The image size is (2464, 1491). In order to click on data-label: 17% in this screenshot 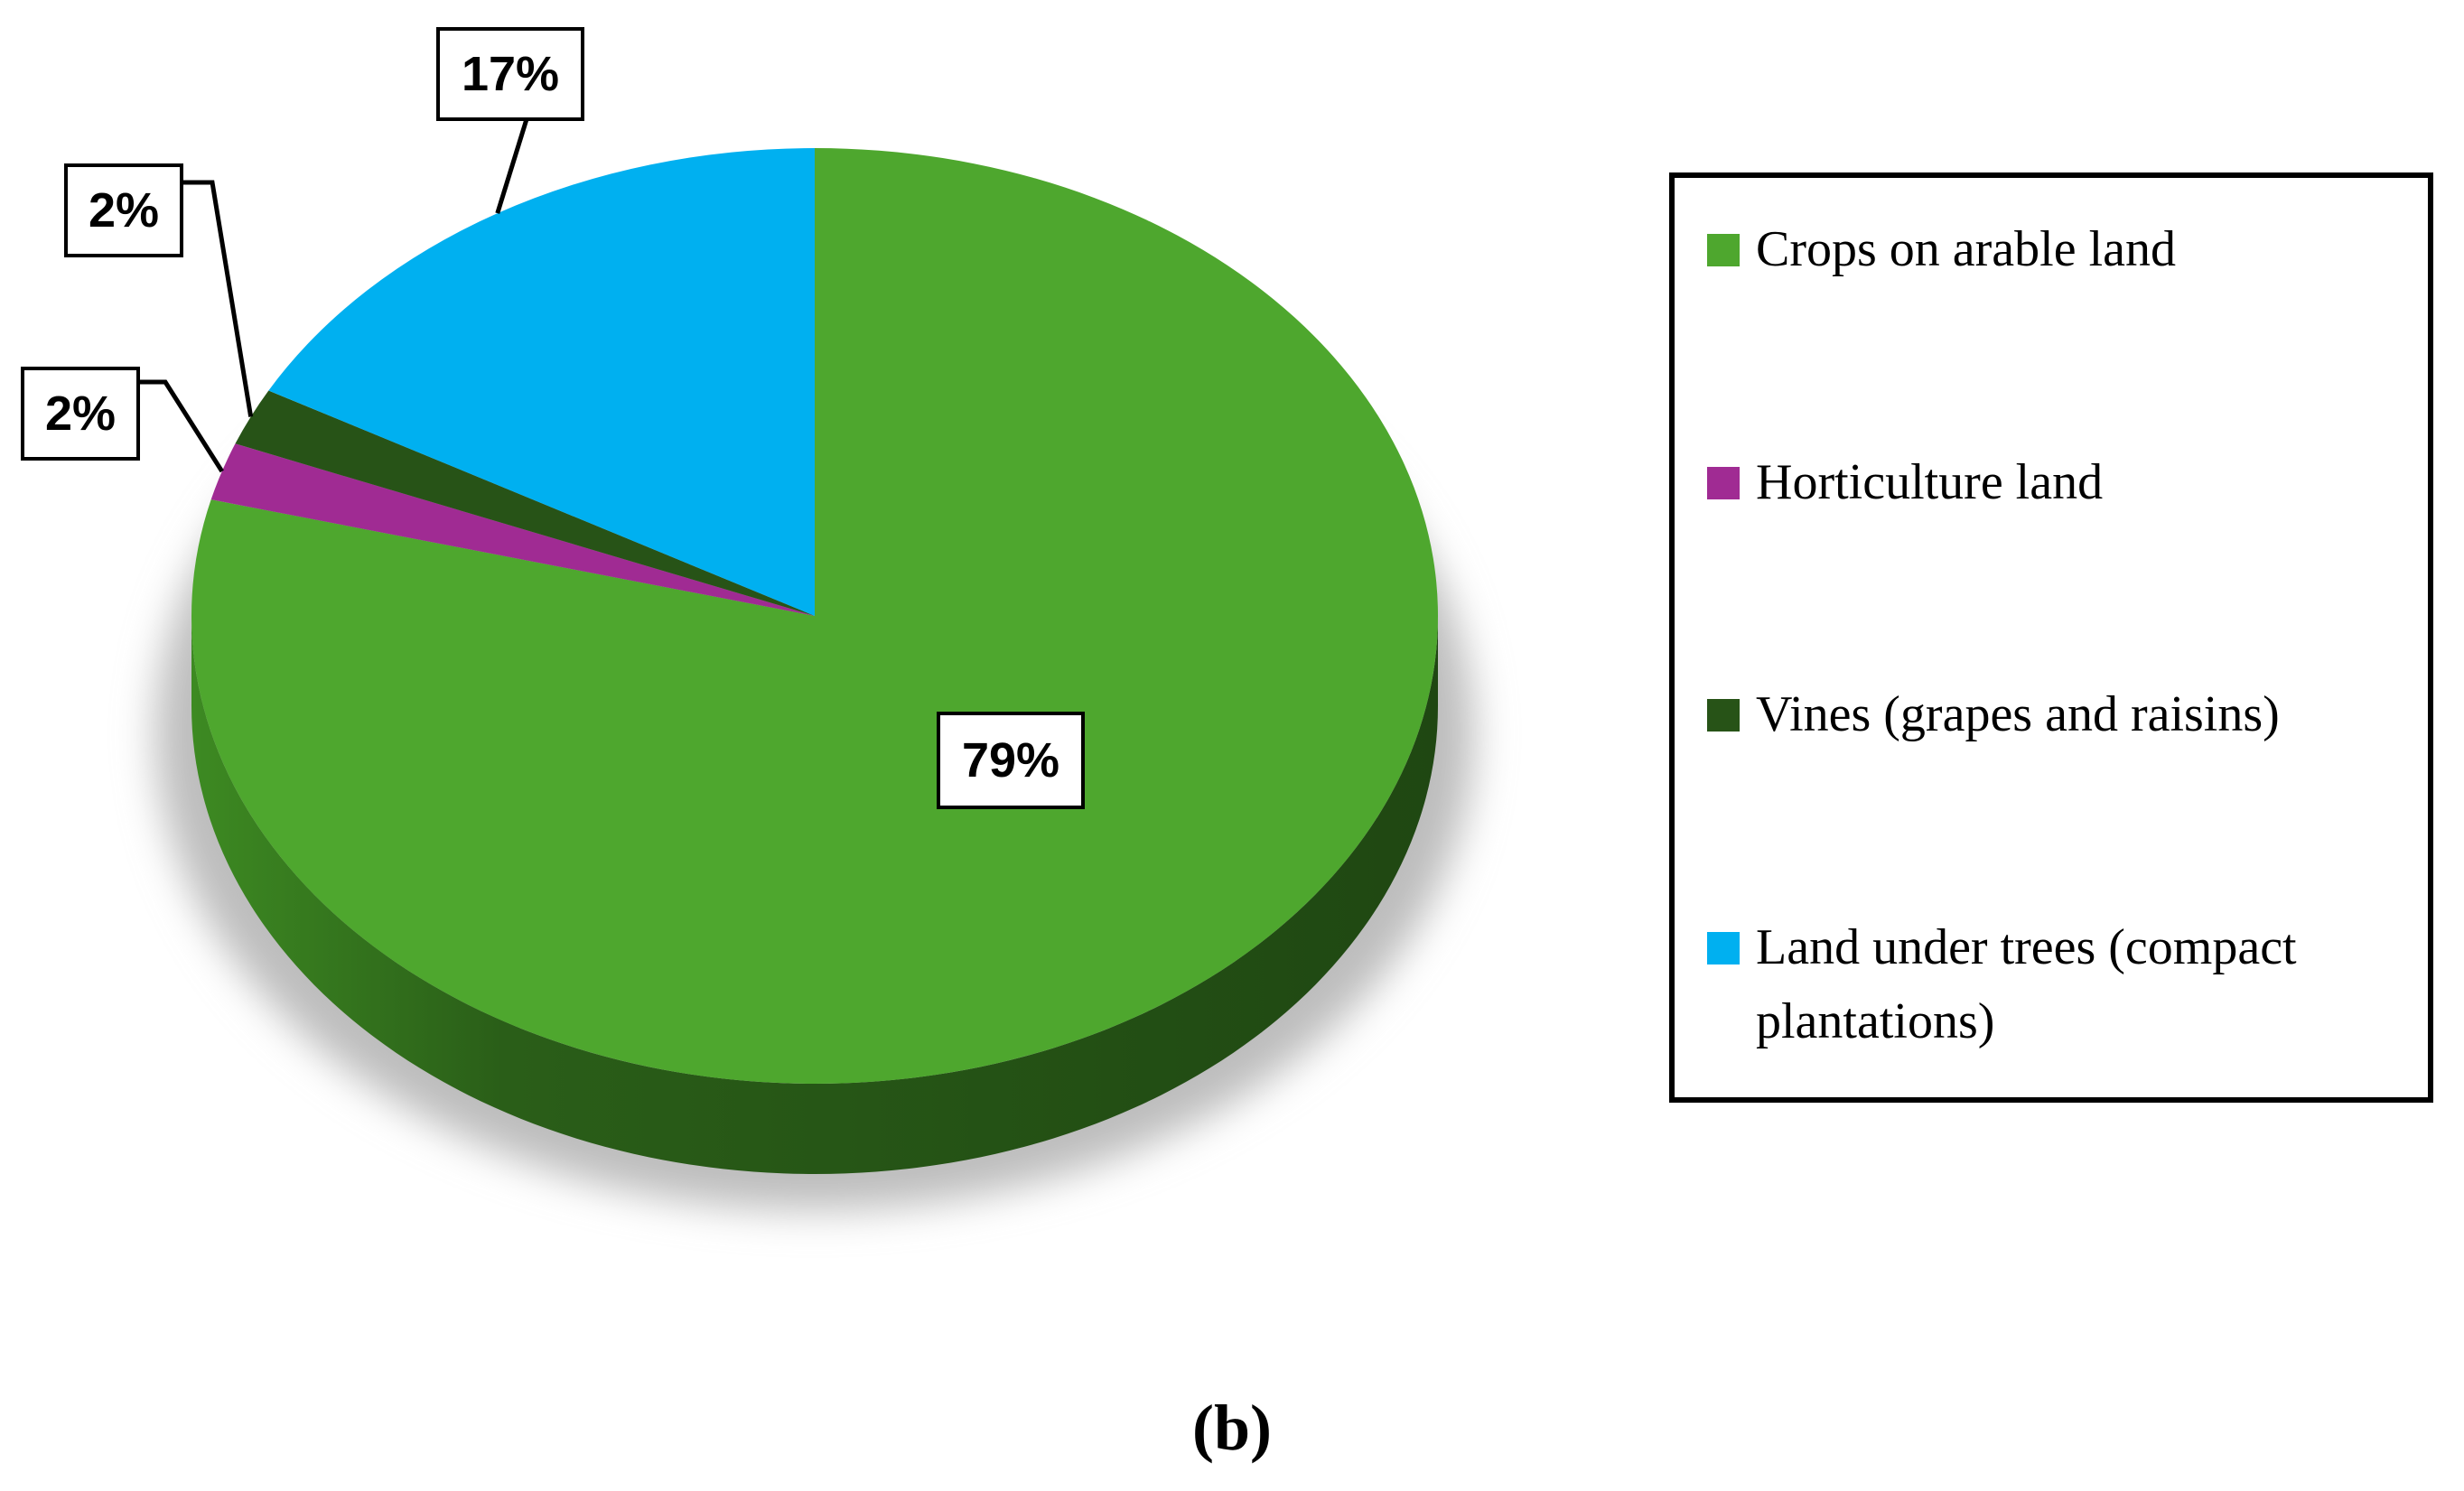, I will do `click(510, 74)`.